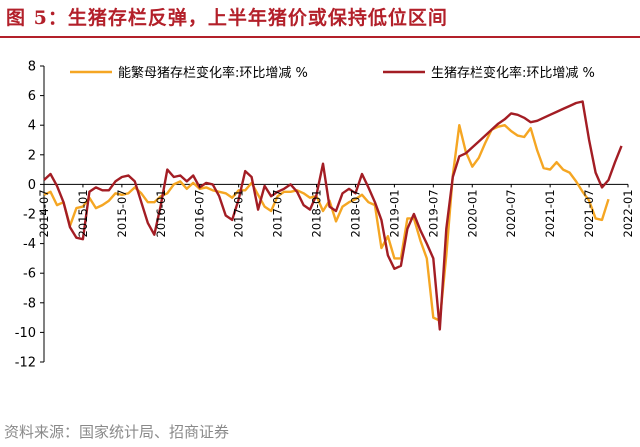 This screenshot has height=447, width=640. Describe the element at coordinates (317, 213) in the screenshot. I see `x-tick-label: 2018-01` at that location.